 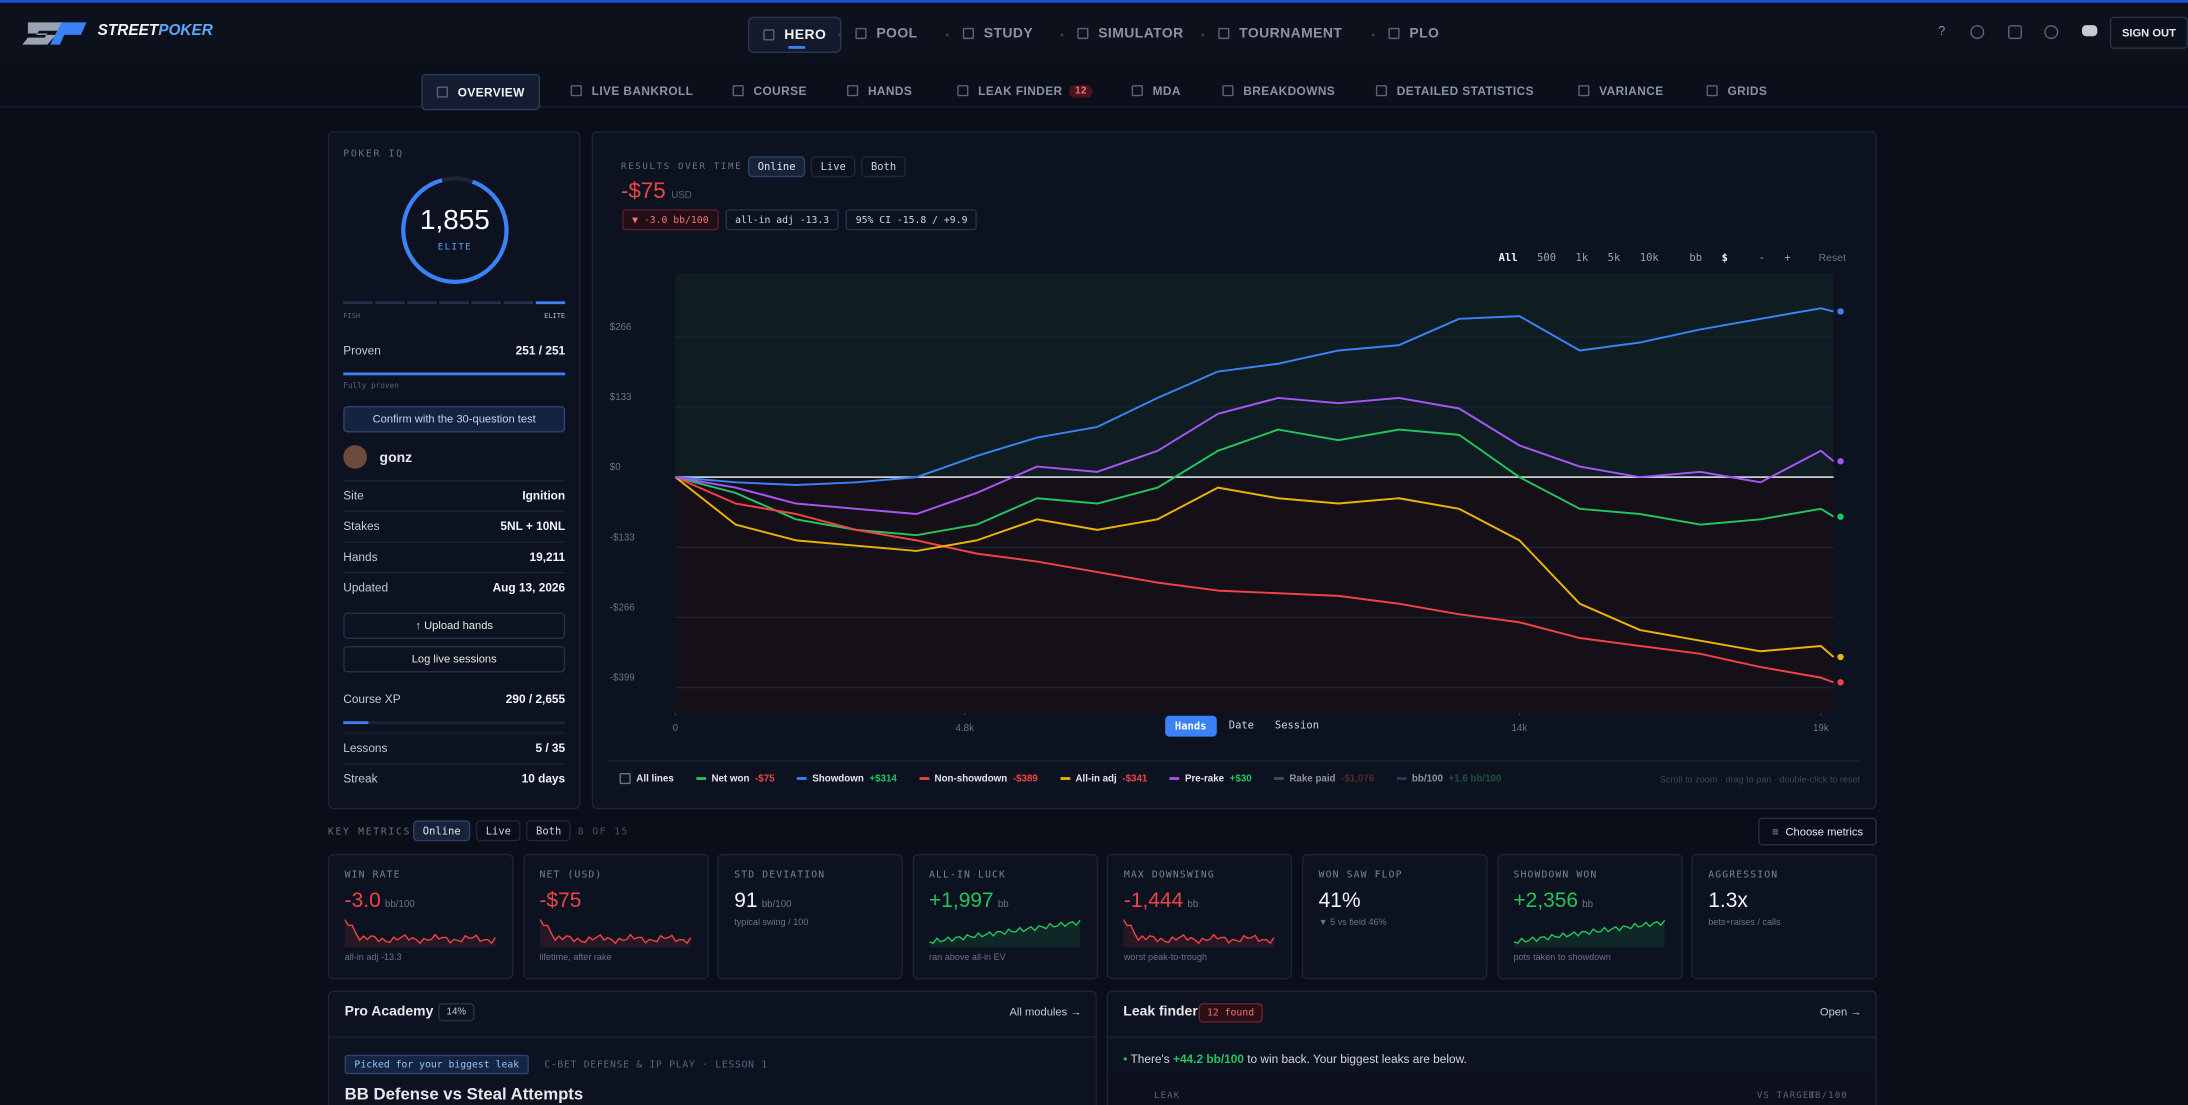 What do you see at coordinates (1942, 30) in the screenshot?
I see `help: ?` at bounding box center [1942, 30].